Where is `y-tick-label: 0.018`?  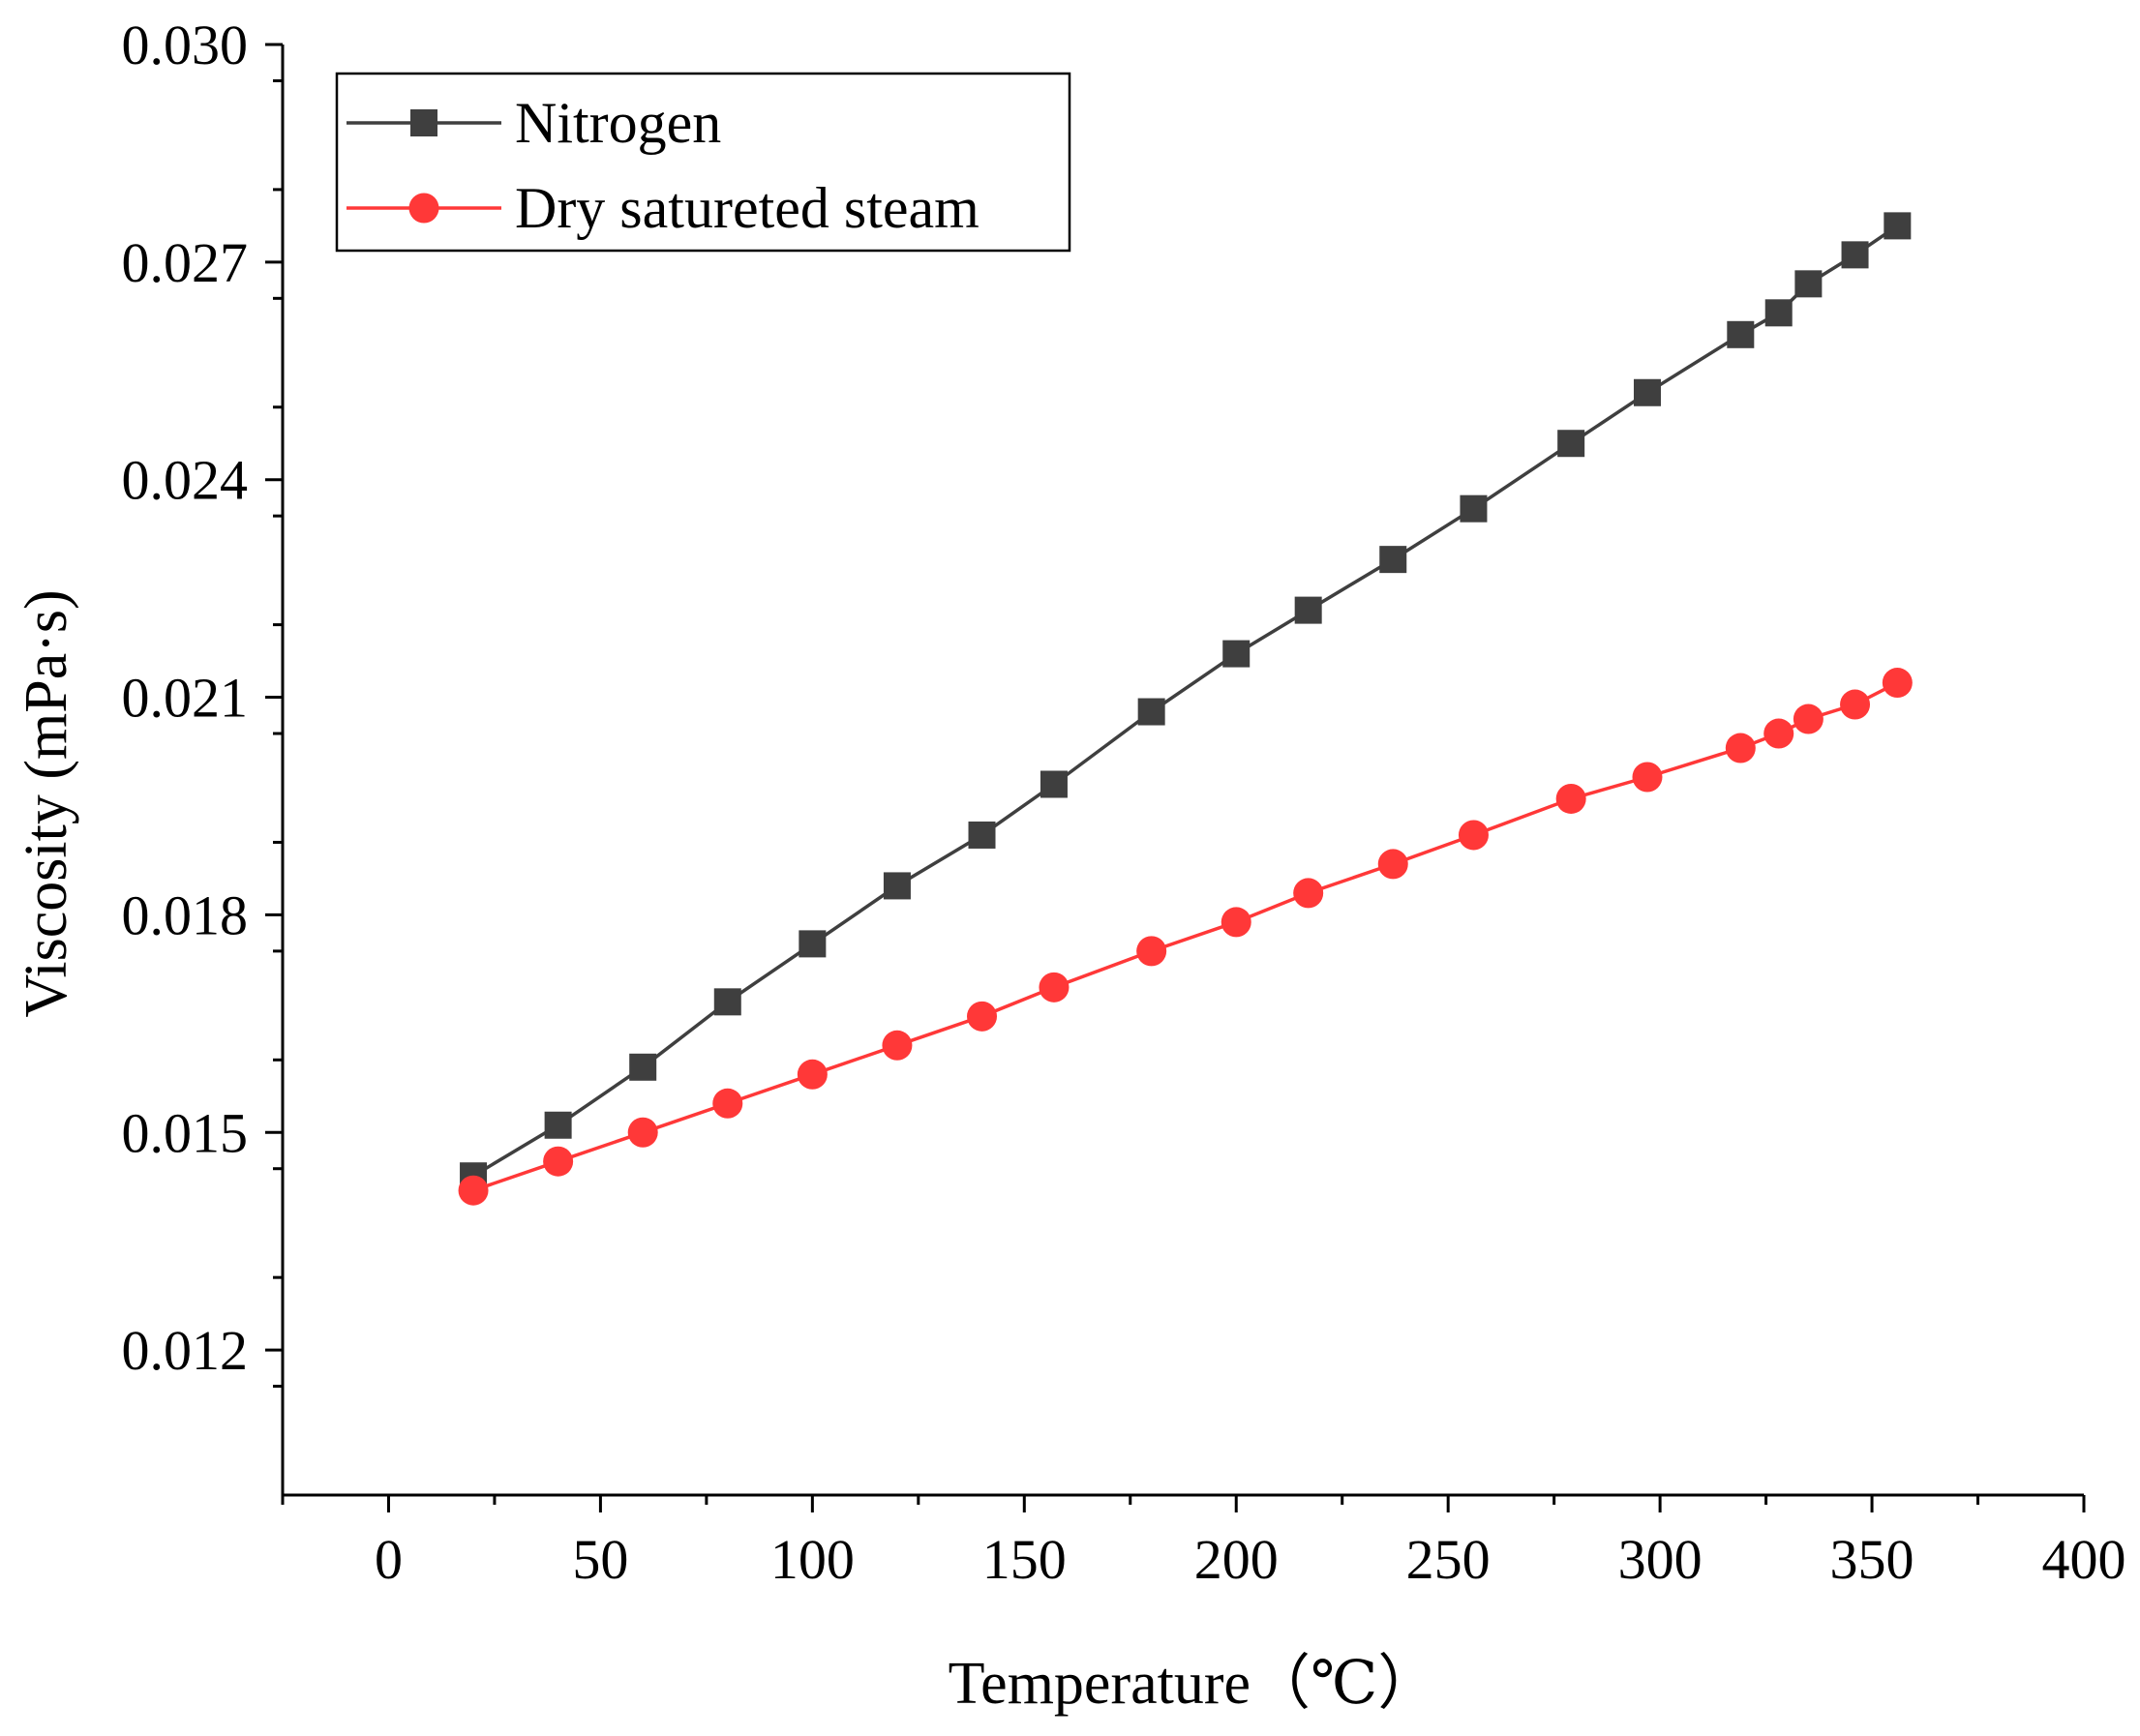
y-tick-label: 0.018 is located at coordinates (186, 914).